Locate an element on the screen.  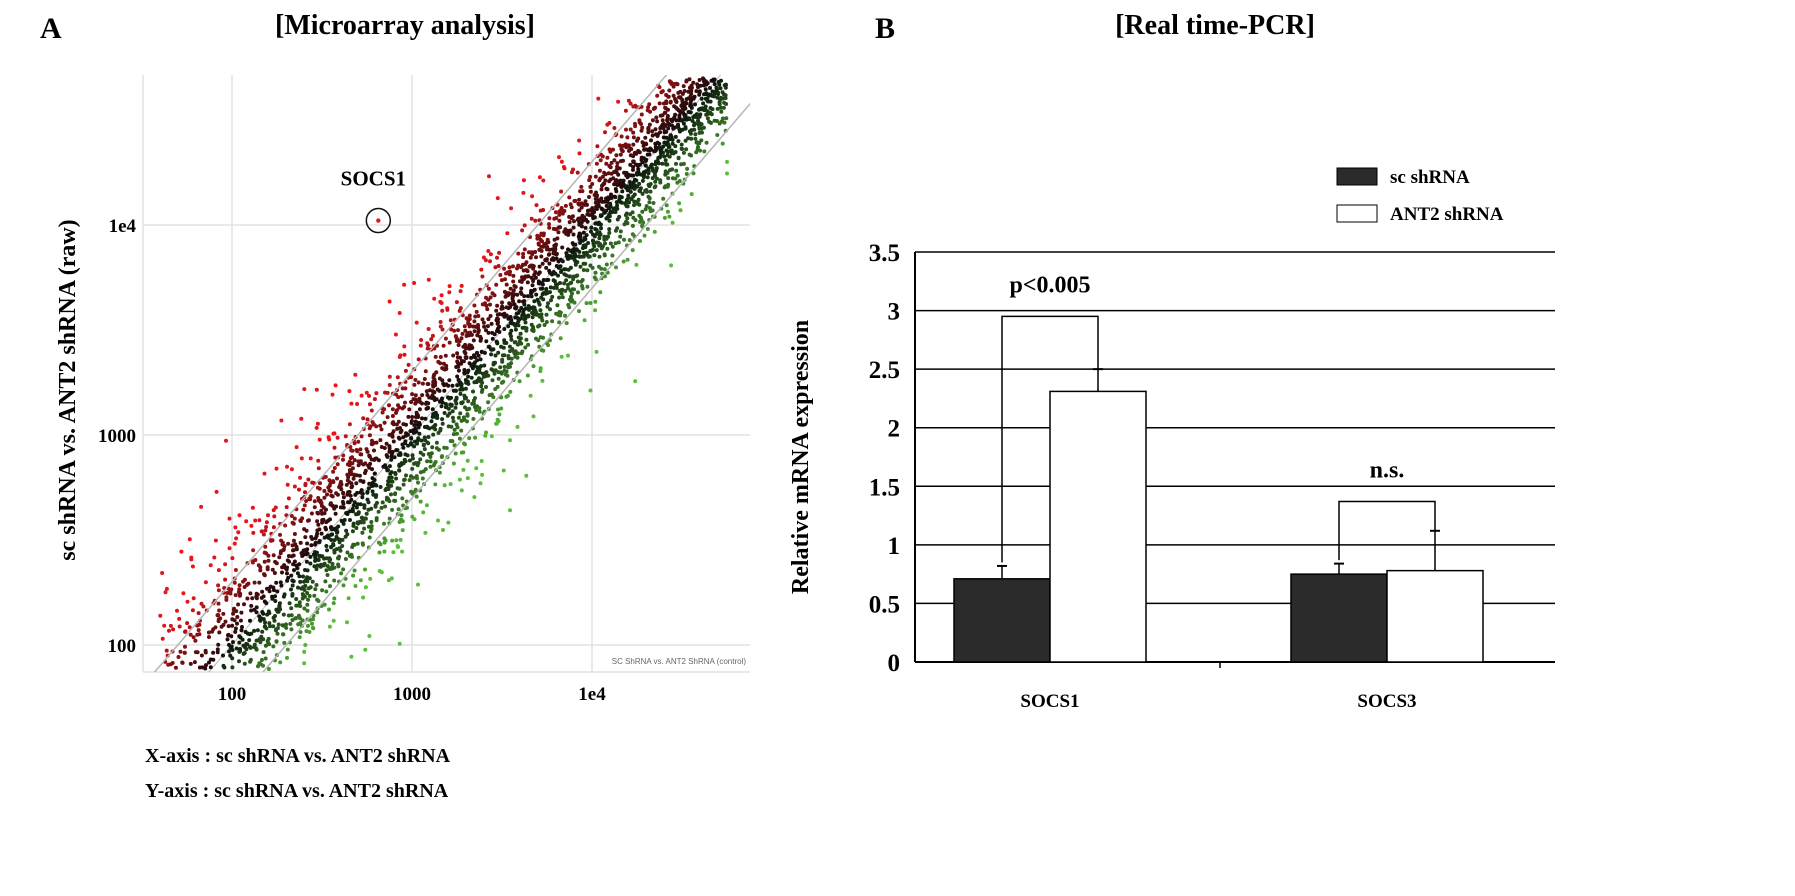
y-axis-caption: Y-axis : sc shRNA vs. ANT2 shRNA is located at coordinates (297, 791).